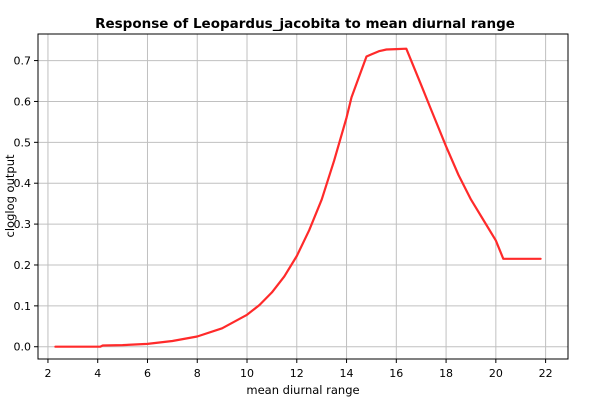  Describe the element at coordinates (23, 61) in the screenshot. I see `y-tick-label: 0.7` at that location.